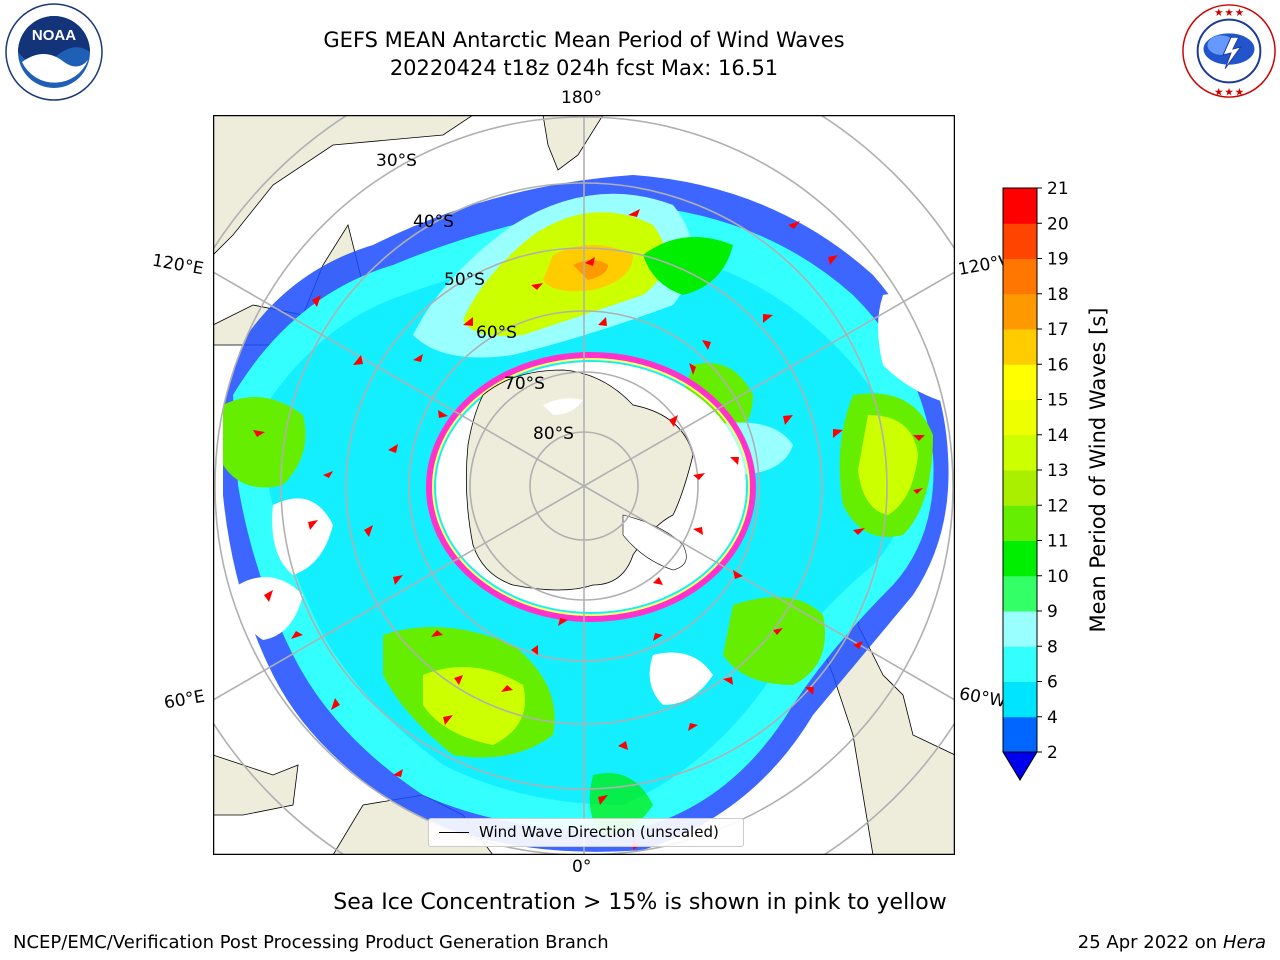 The height and width of the screenshot is (960, 1280). What do you see at coordinates (1058, 295) in the screenshot?
I see `colorbar-tick-label: 18` at bounding box center [1058, 295].